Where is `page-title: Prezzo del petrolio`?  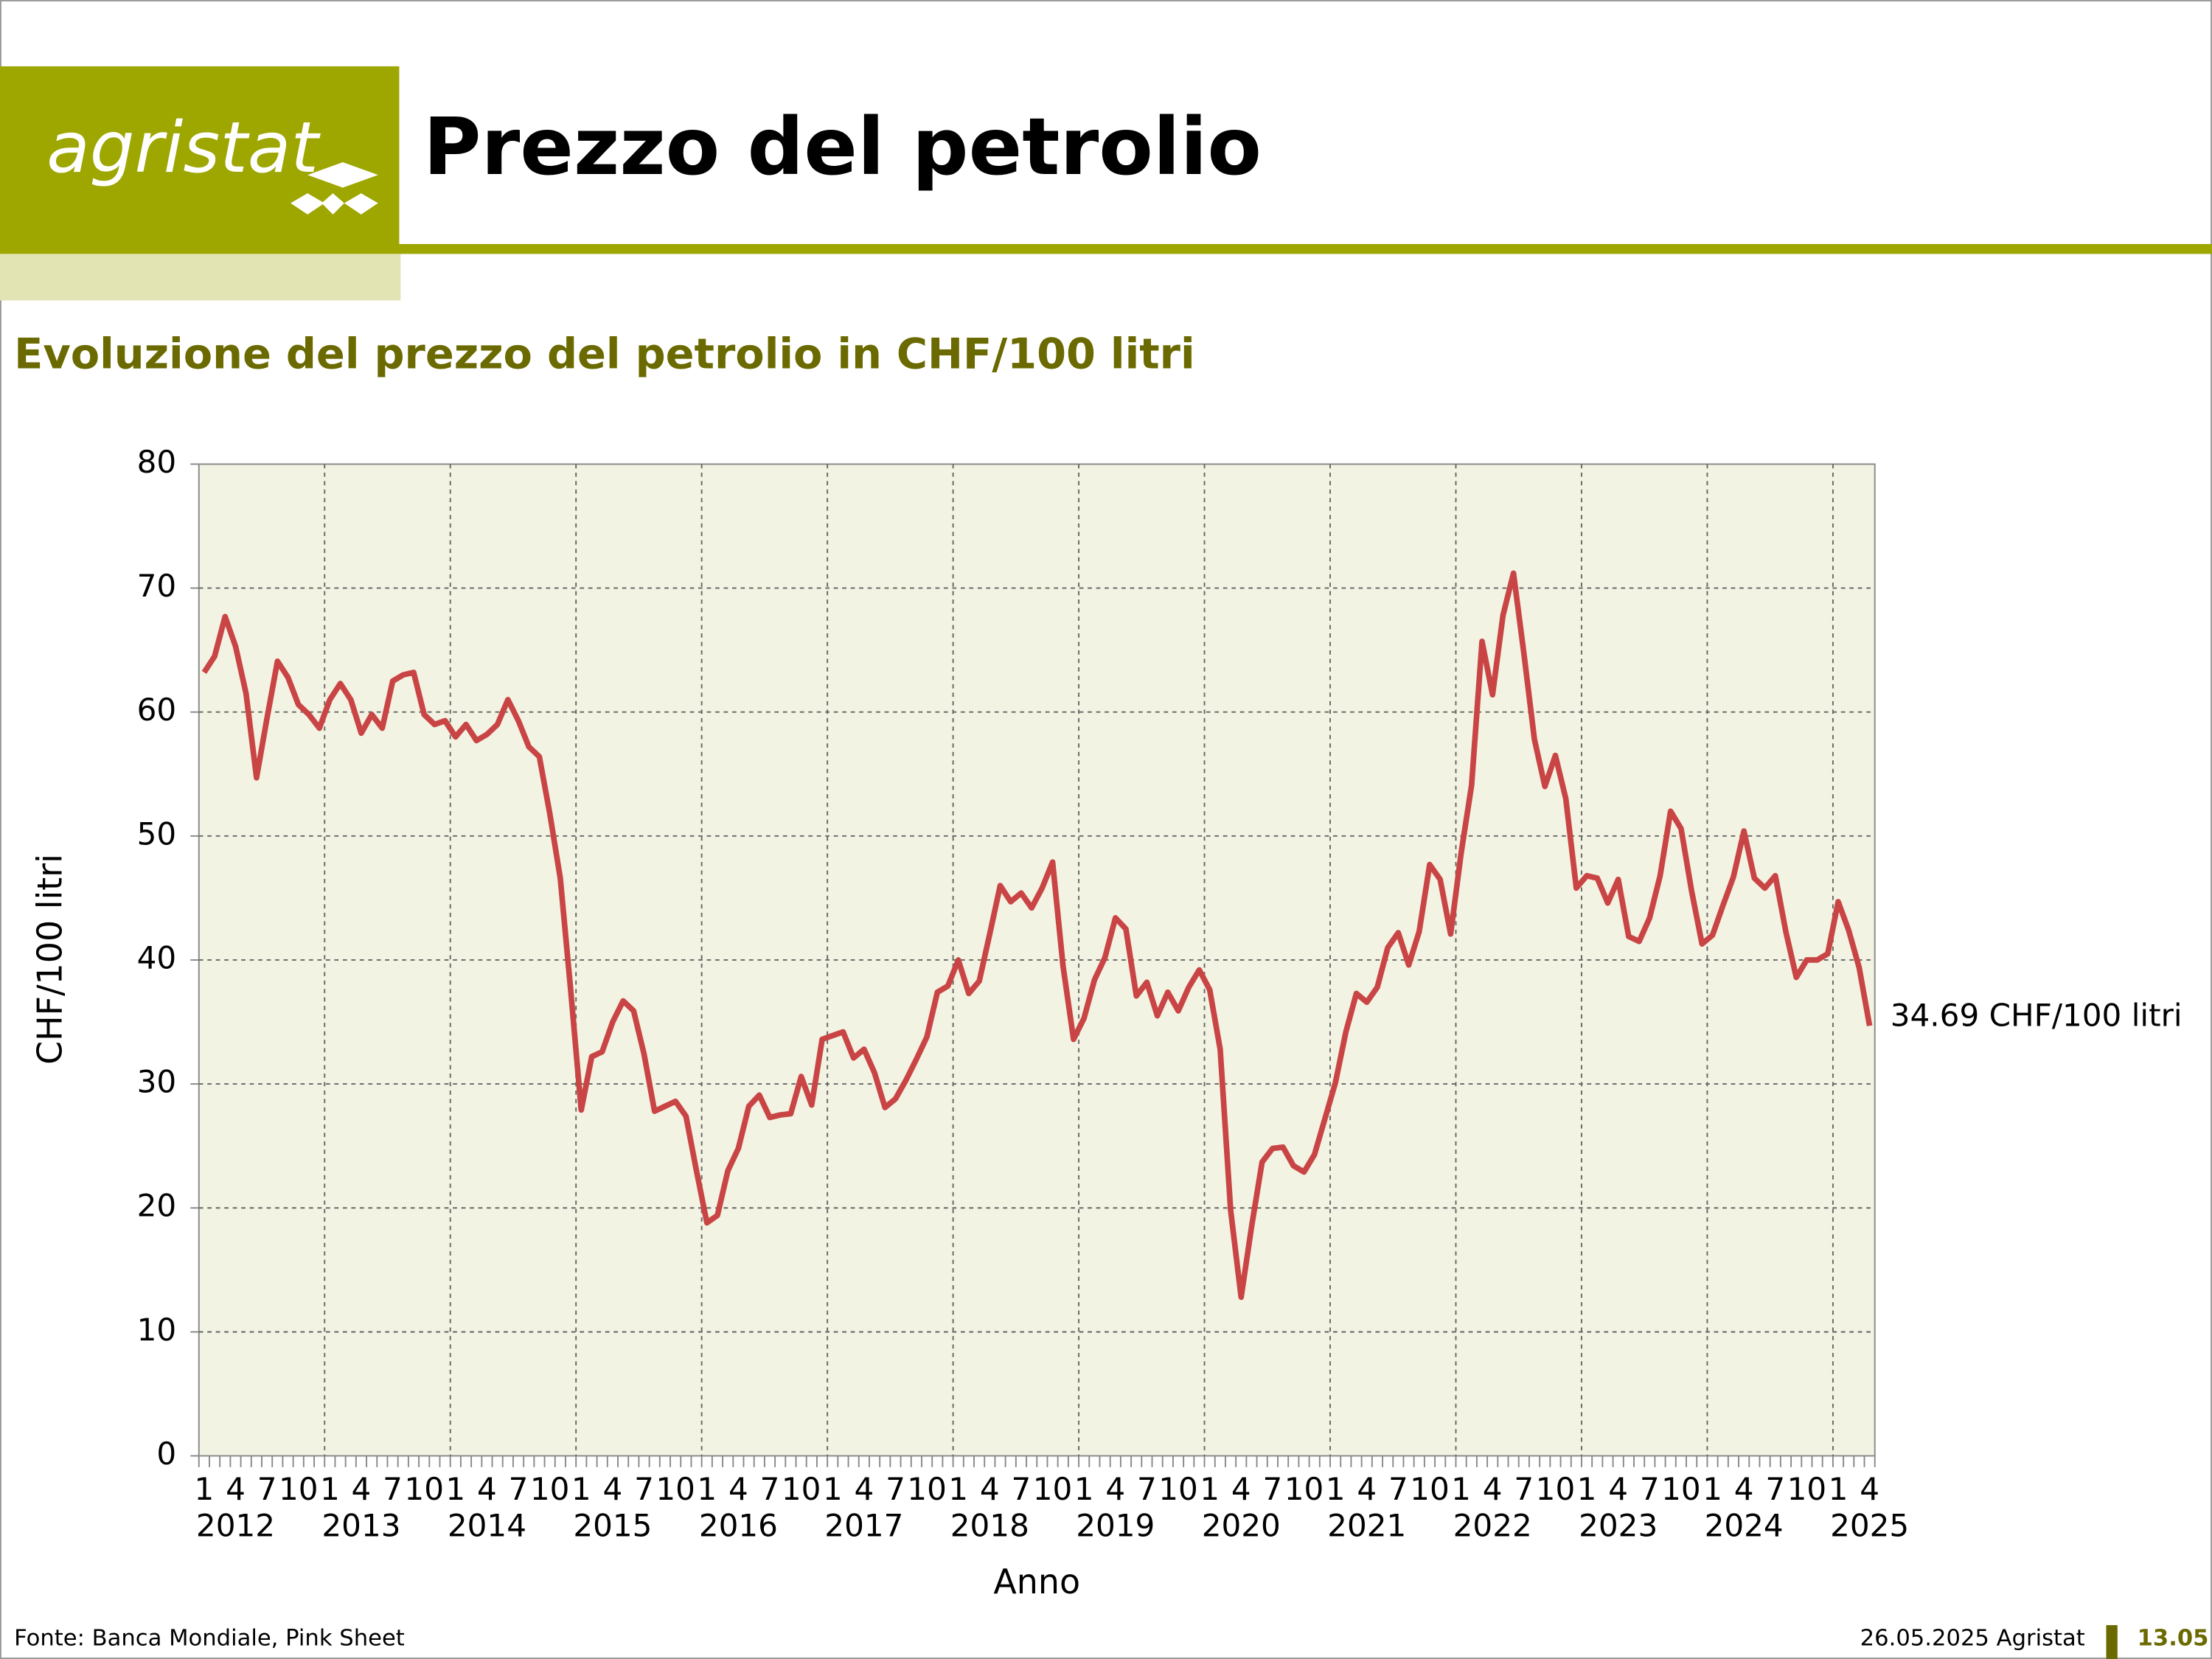
page-title: Prezzo del petrolio is located at coordinates (842, 147).